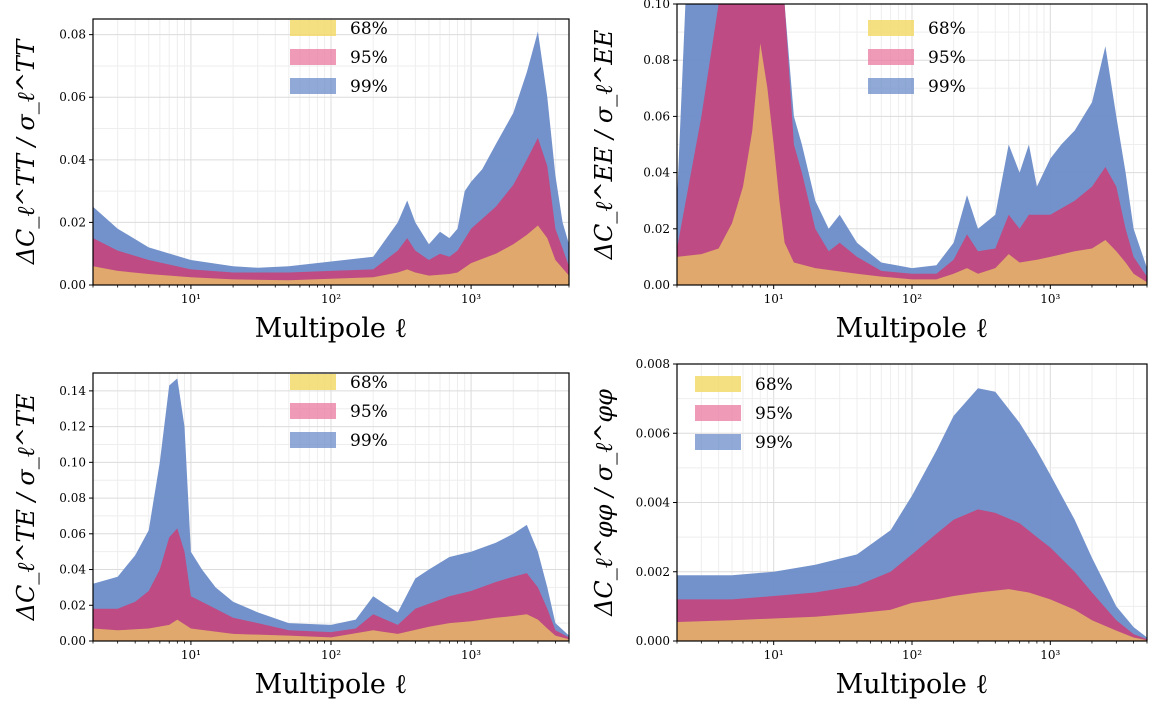 The height and width of the screenshot is (707, 1156). I want to click on area-95pct, so click(331, 584).